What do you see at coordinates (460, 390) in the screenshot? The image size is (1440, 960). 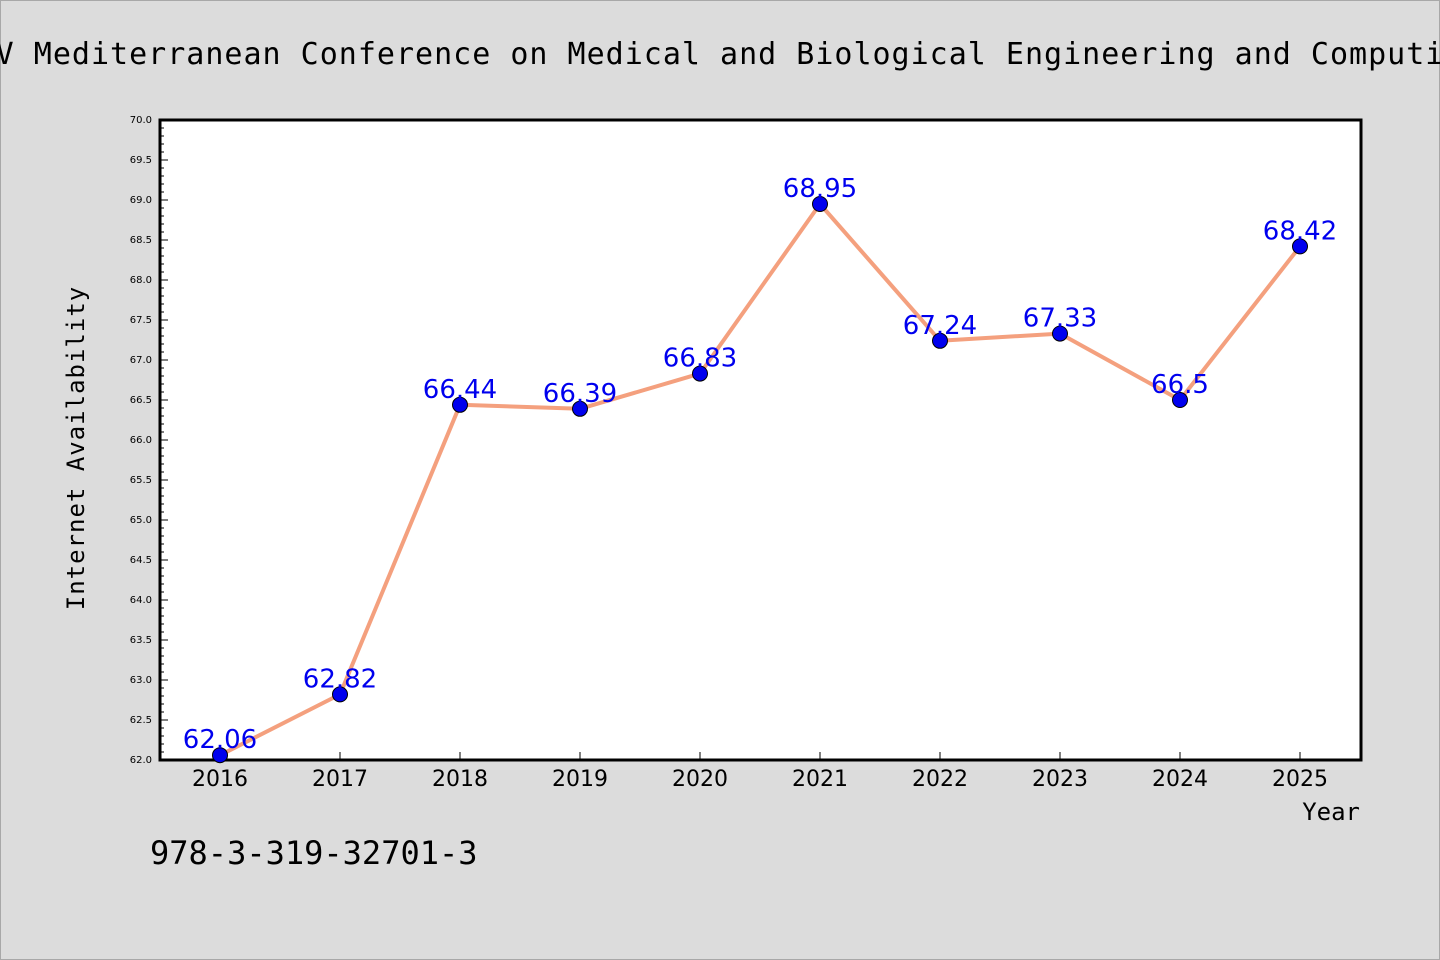 I see `data-label: 66.44` at bounding box center [460, 390].